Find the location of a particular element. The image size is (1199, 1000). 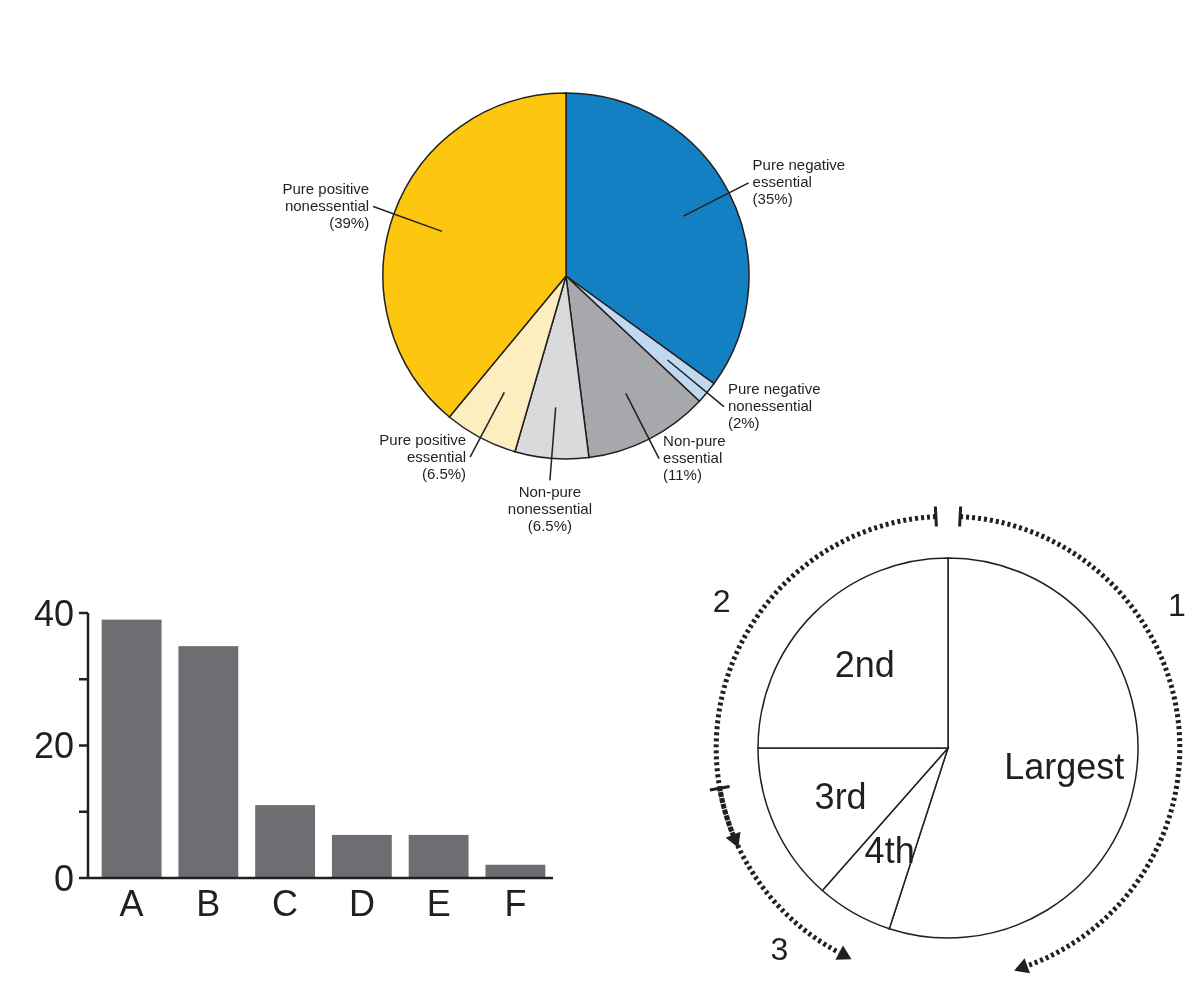

x-tick-label: F is located at coordinates (515, 903).